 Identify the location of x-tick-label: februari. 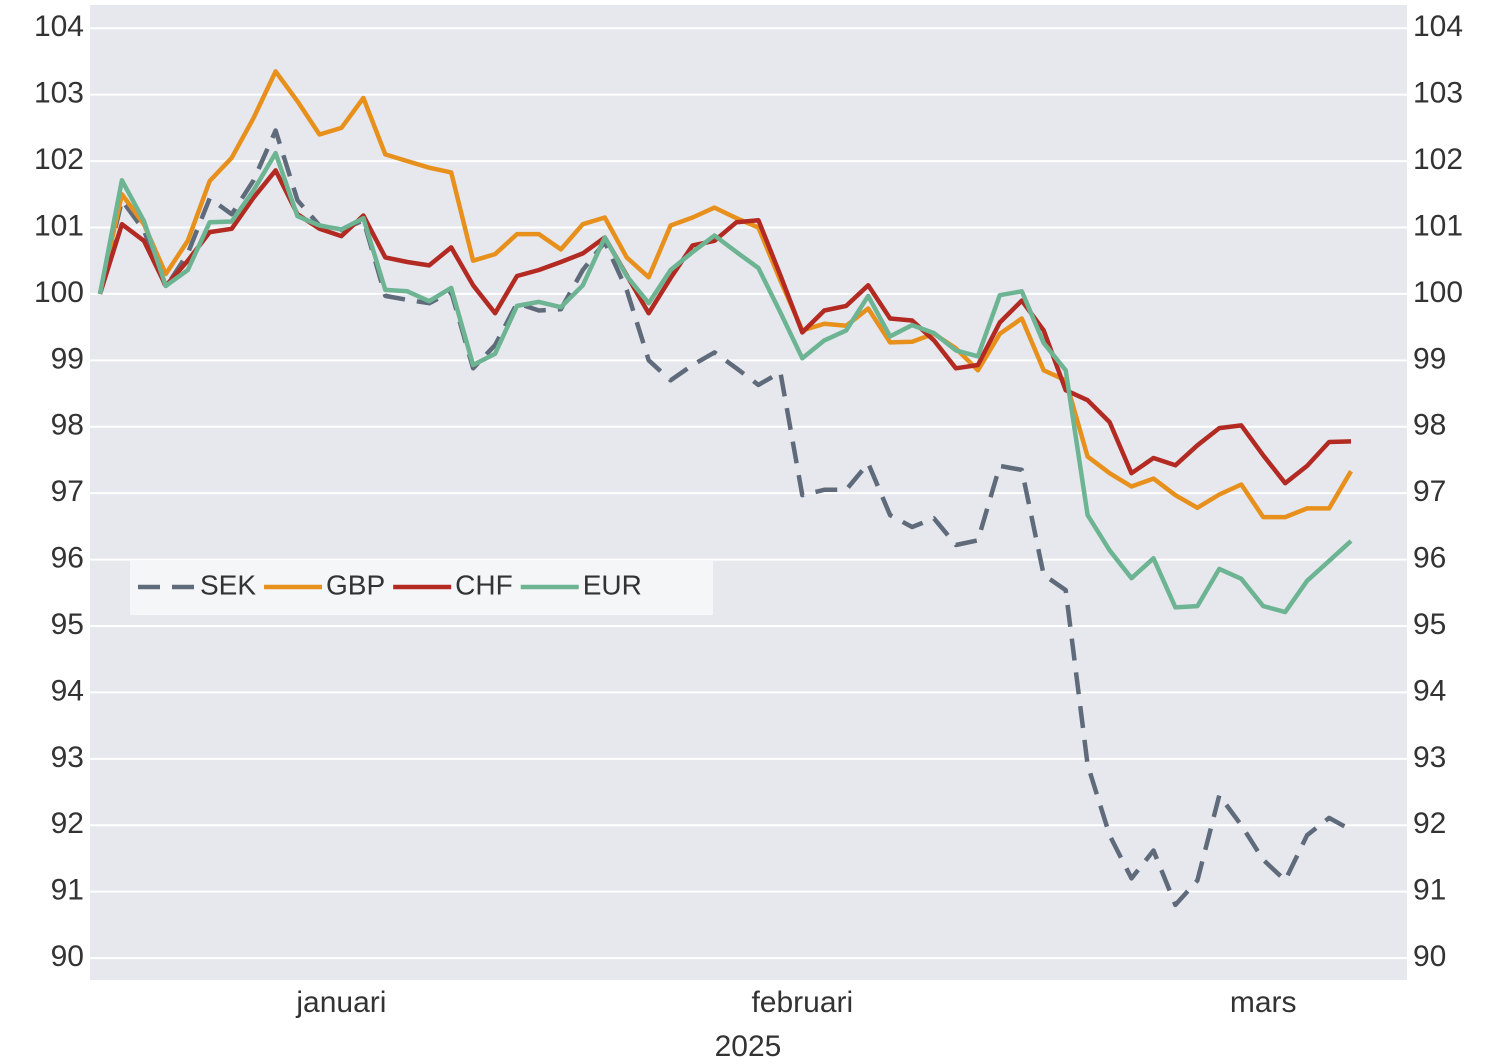
(802, 1002).